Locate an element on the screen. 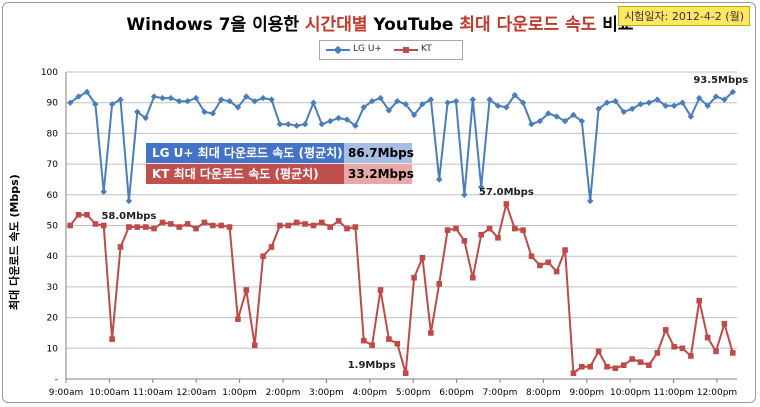  summary-kt: KT 최대 다운로드 속도 (평균치) 33.2Mbps is located at coordinates (280, 174).